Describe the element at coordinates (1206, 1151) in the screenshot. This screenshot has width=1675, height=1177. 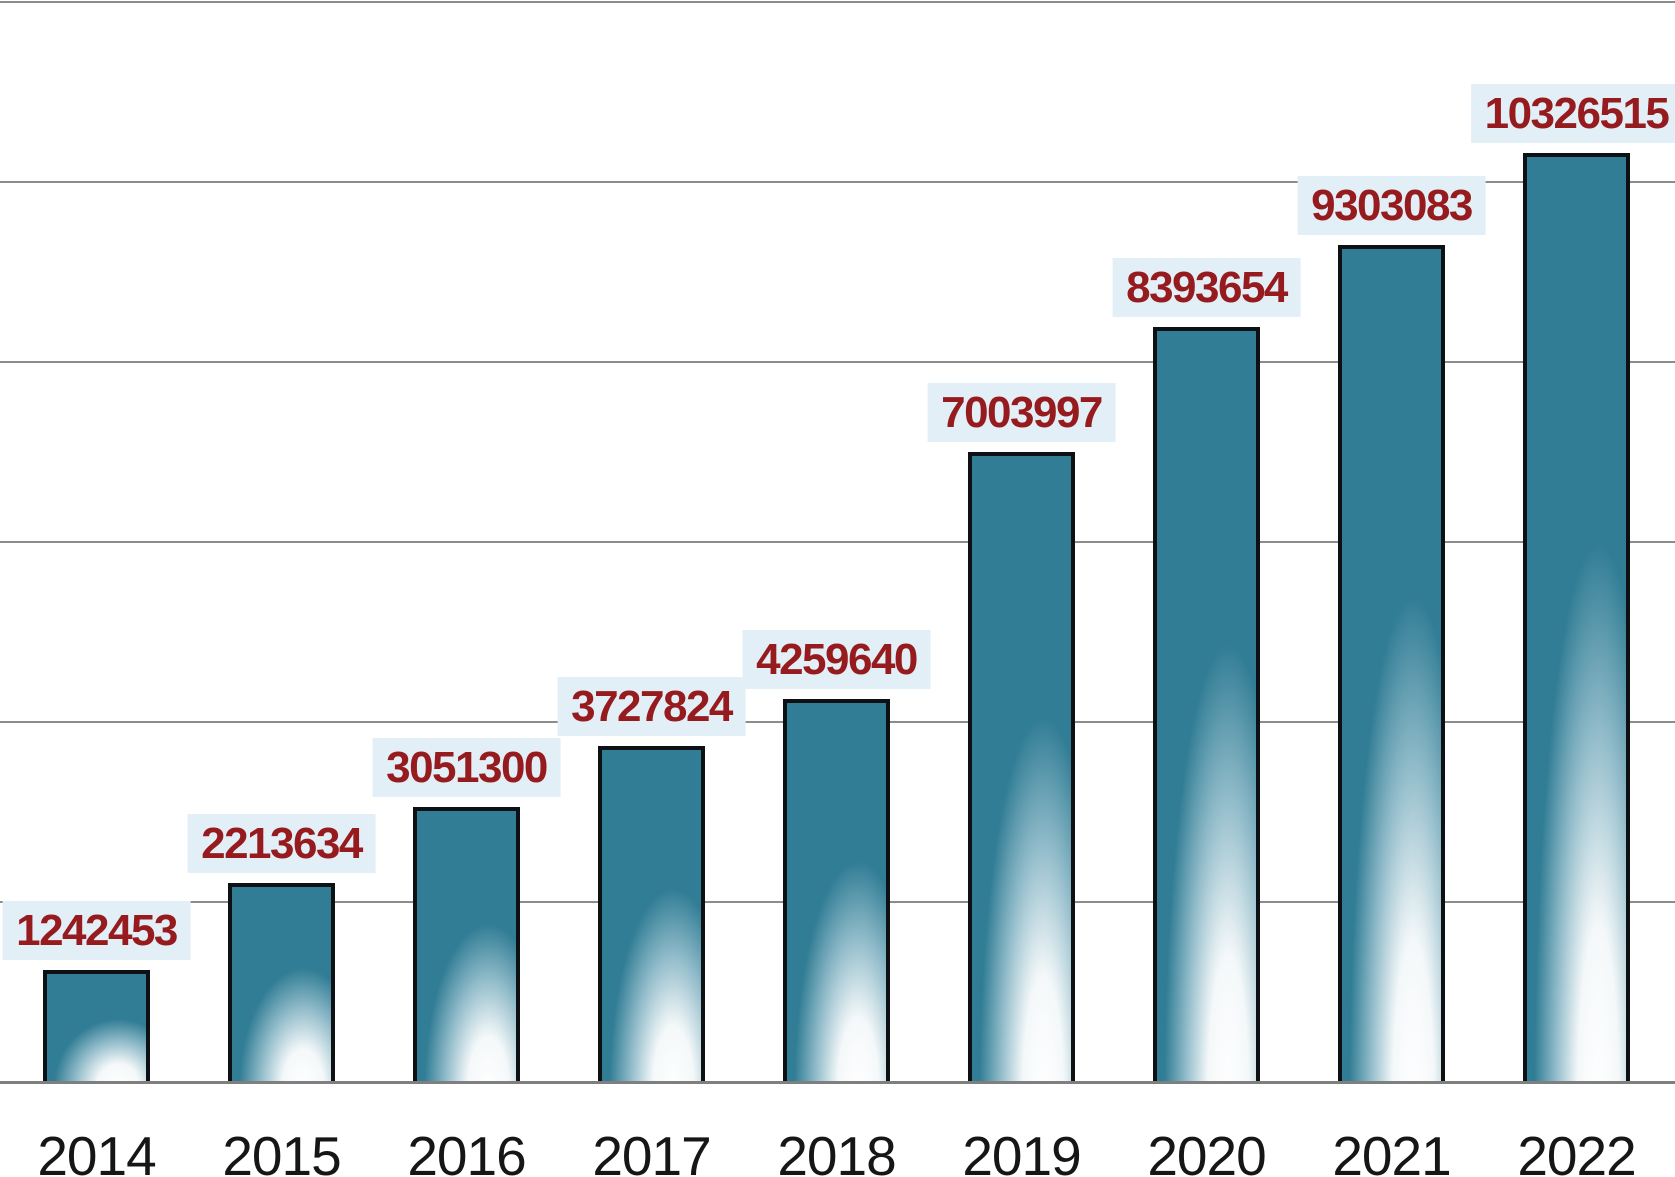
I see `x-axis-label-2020: 2020` at that location.